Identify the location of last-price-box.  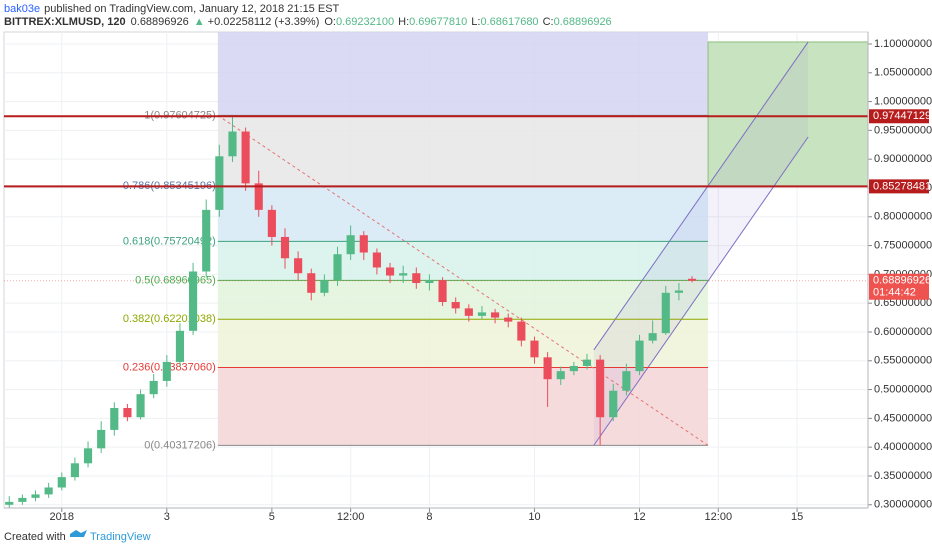
(899, 286).